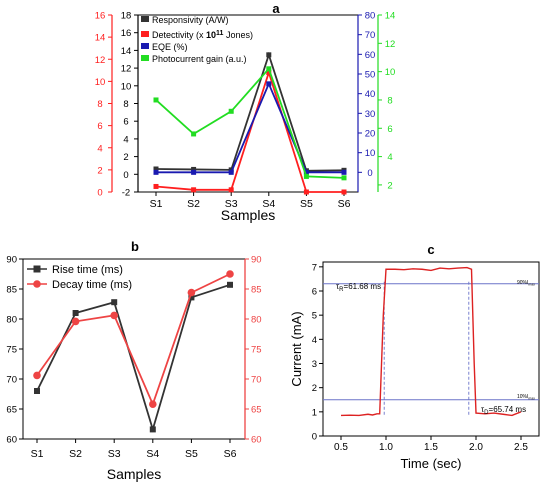 Image resolution: width=550 pixels, height=487 pixels. What do you see at coordinates (390, 44) in the screenshot?
I see `axis-right_green-tick-label: 12` at bounding box center [390, 44].